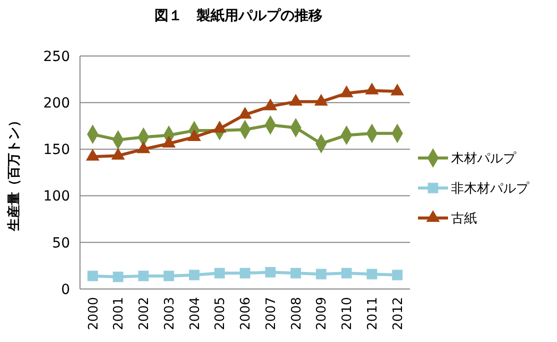 The height and width of the screenshot is (342, 557). I want to click on x-tick-label: 2008, so click(296, 313).